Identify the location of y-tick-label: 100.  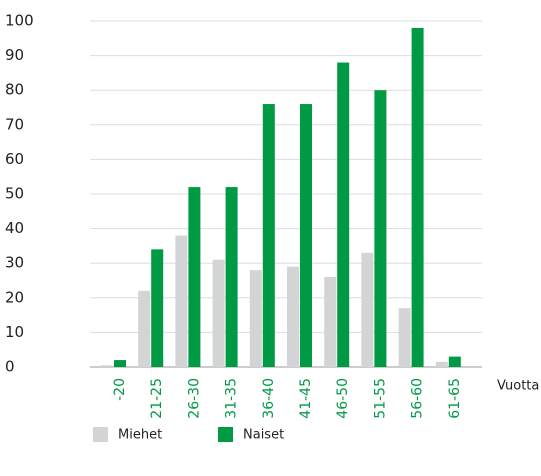
(19, 21).